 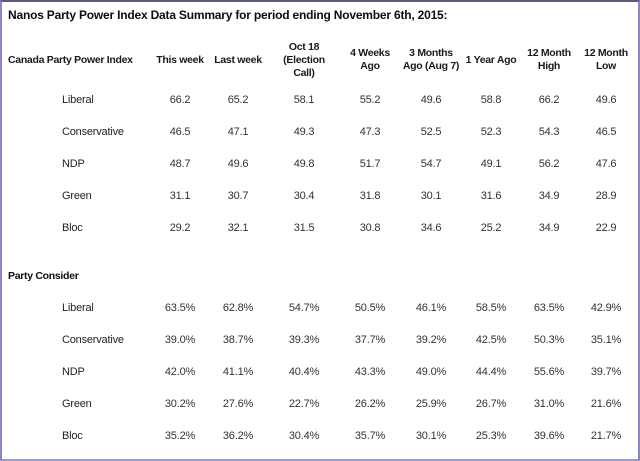 I want to click on value-cell: 21.7%, so click(x=606, y=436).